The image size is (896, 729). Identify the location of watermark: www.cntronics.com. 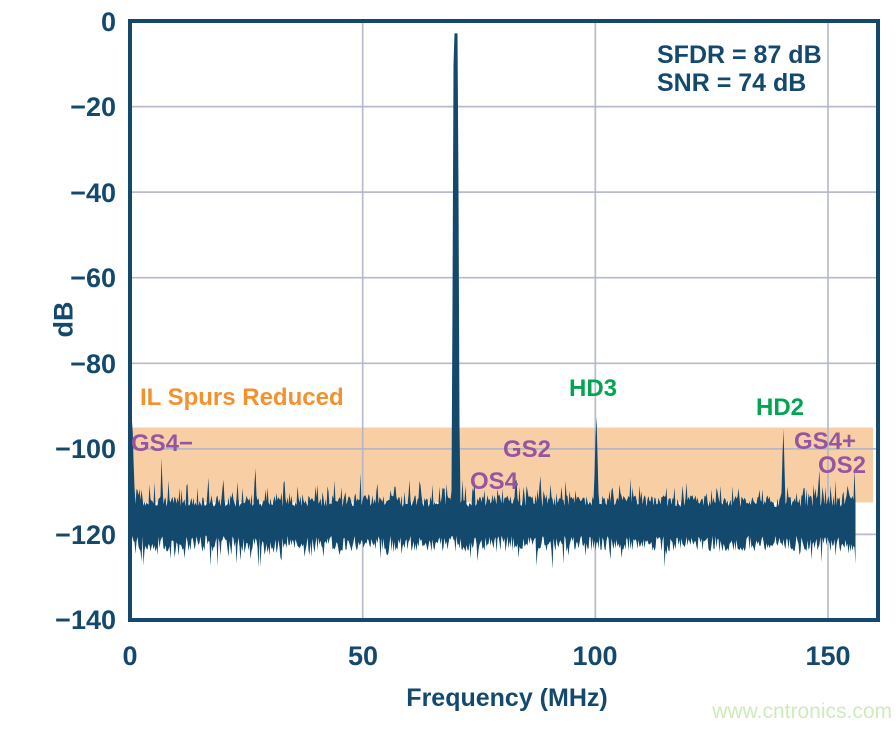
(802, 711).